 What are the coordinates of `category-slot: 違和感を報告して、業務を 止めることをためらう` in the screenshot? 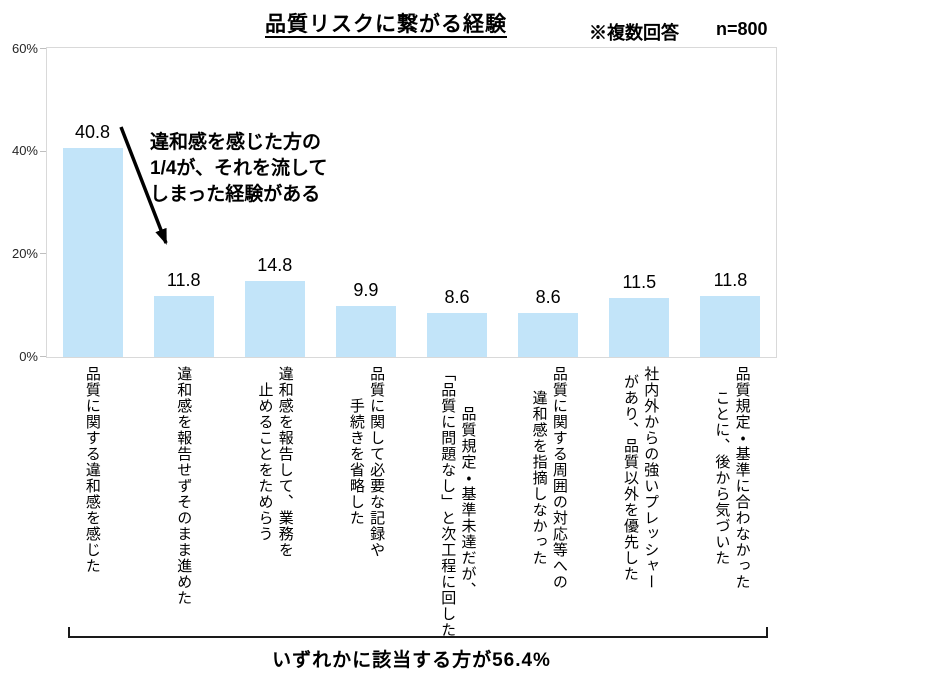 It's located at (274, 462).